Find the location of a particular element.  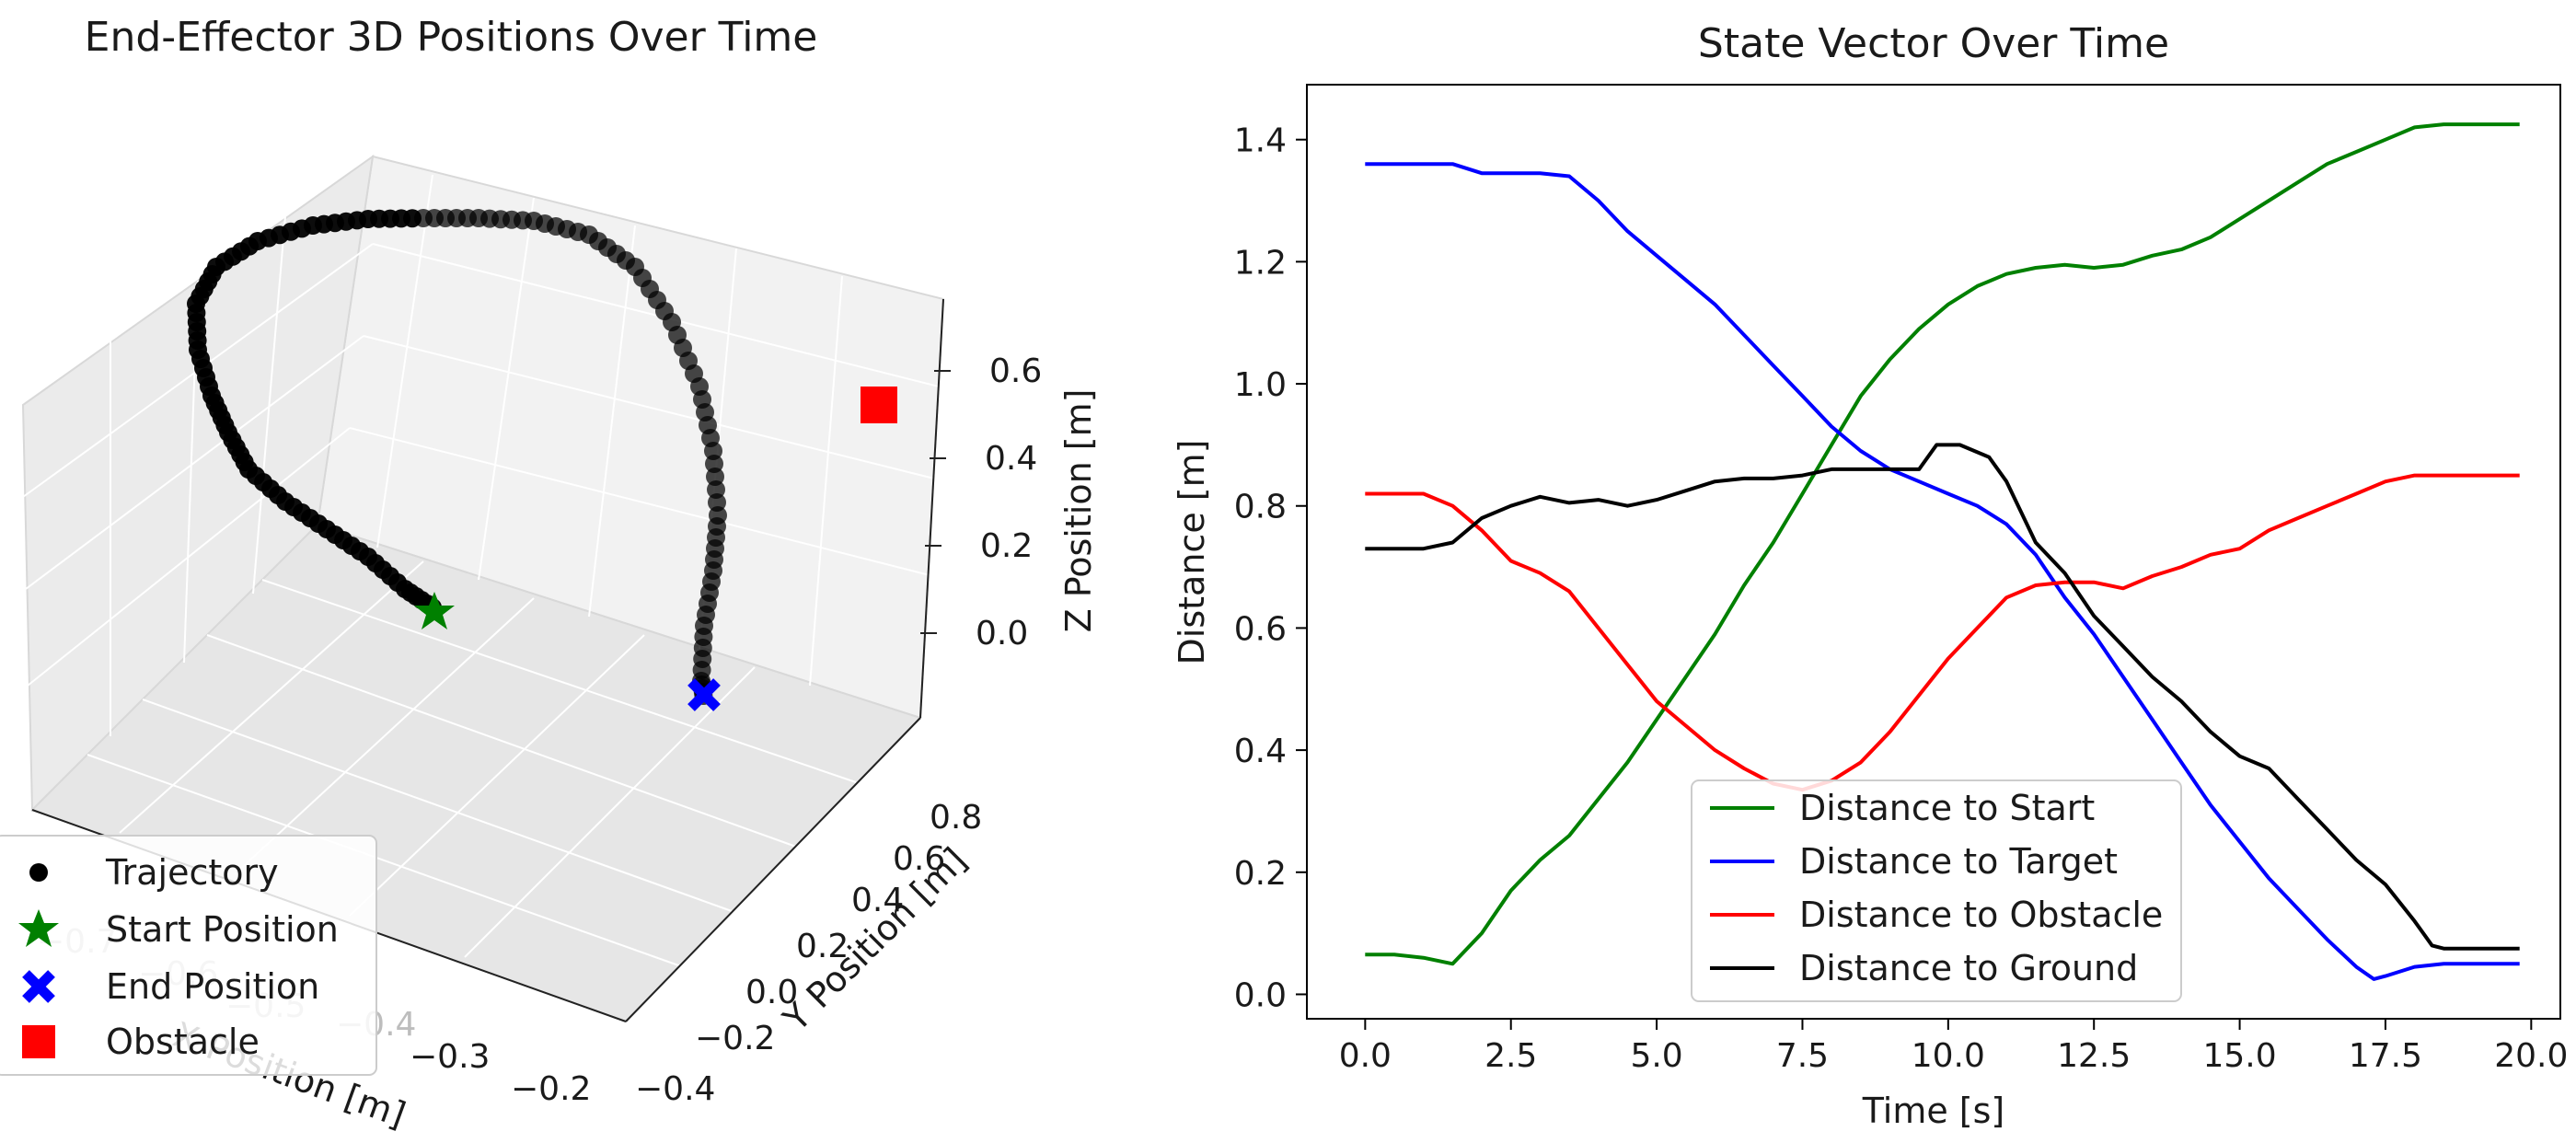

x-tick-label: 5.0 is located at coordinates (1656, 1056).